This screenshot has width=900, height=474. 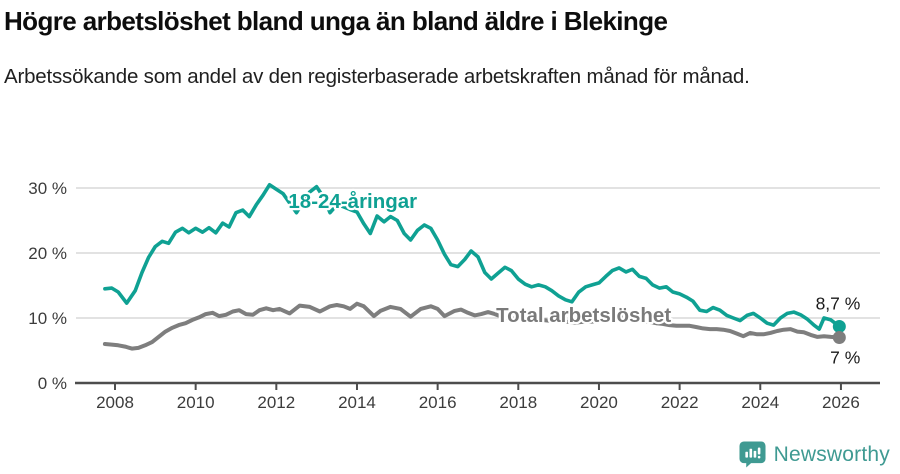 What do you see at coordinates (52, 383) in the screenshot?
I see `y-tick-label: 0 %` at bounding box center [52, 383].